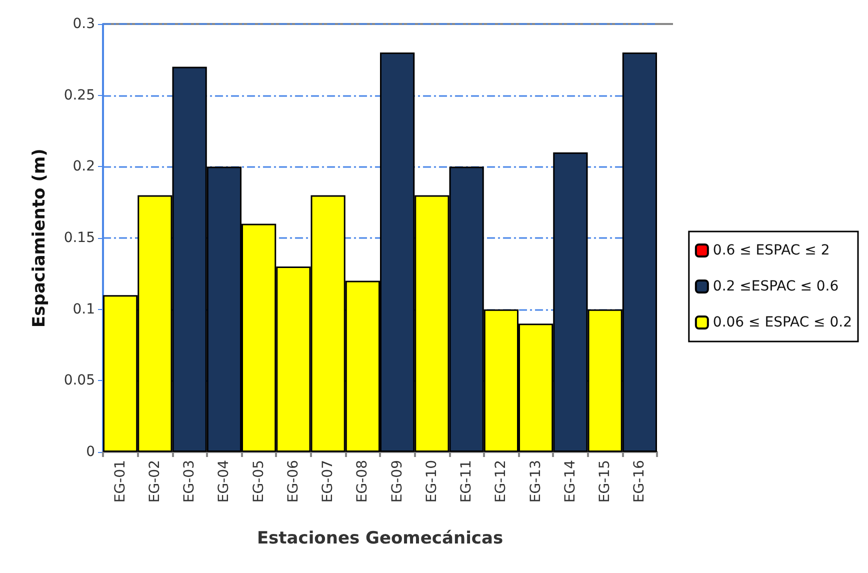 The width and height of the screenshot is (868, 573). What do you see at coordinates (79, 95) in the screenshot?
I see `y-tick-label: 0.25` at bounding box center [79, 95].